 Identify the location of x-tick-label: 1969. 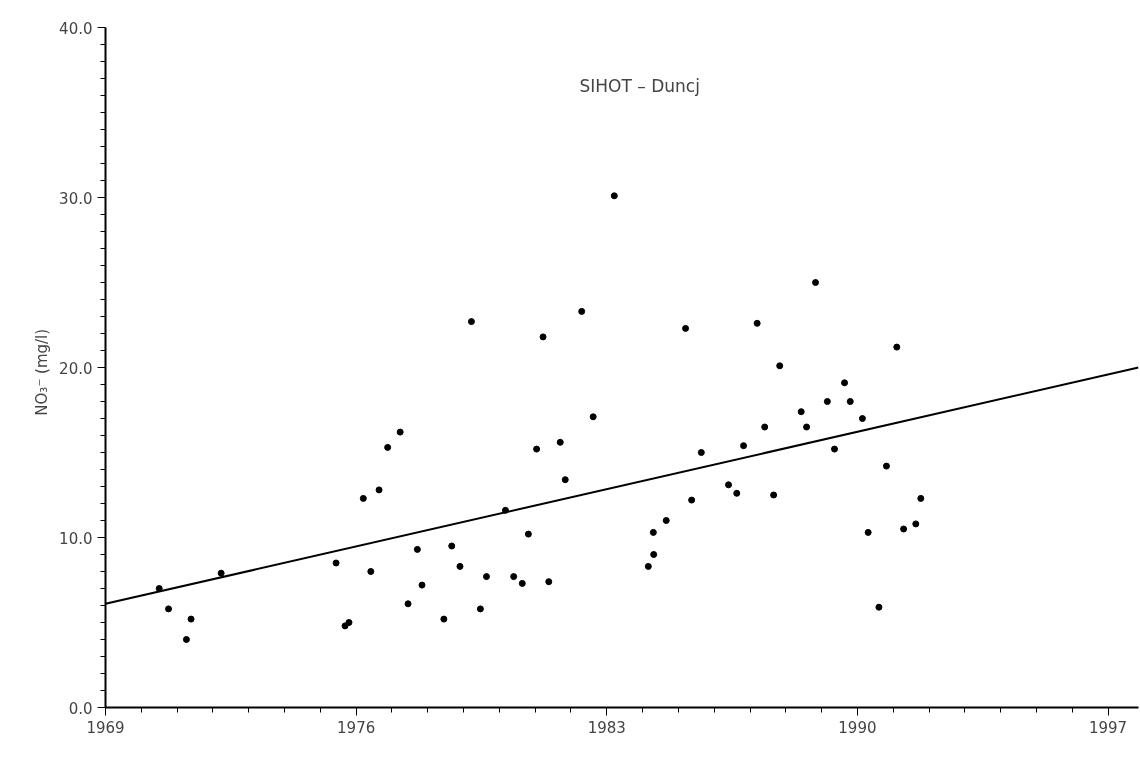
(105, 727).